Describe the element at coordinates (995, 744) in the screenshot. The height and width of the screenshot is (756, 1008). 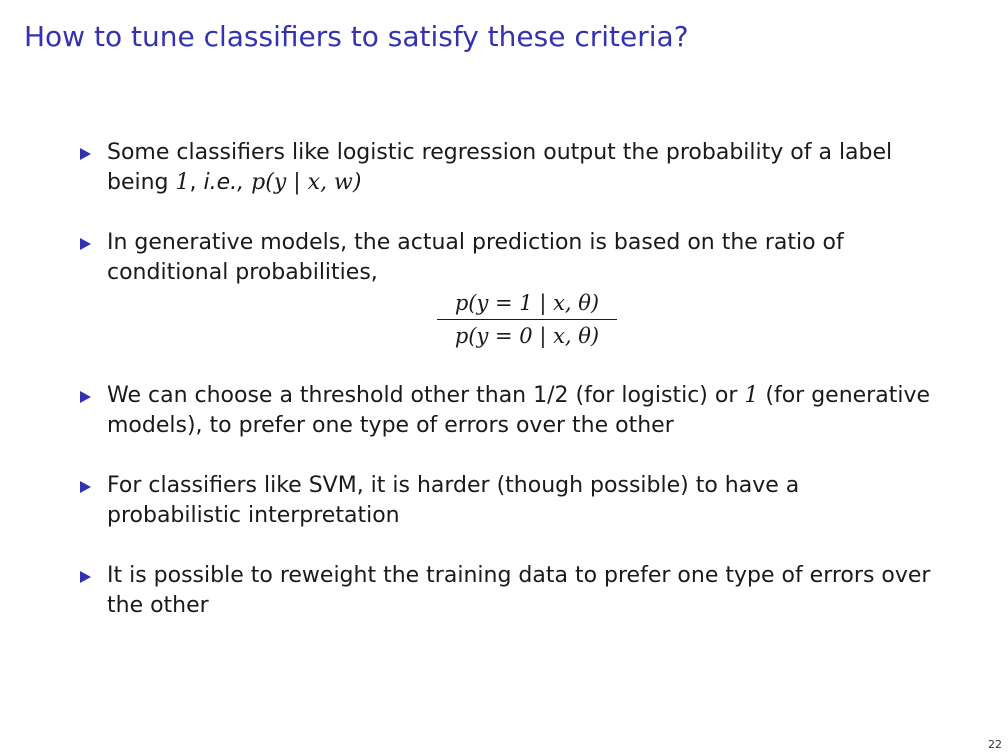
I see `page-number: 22` at that location.